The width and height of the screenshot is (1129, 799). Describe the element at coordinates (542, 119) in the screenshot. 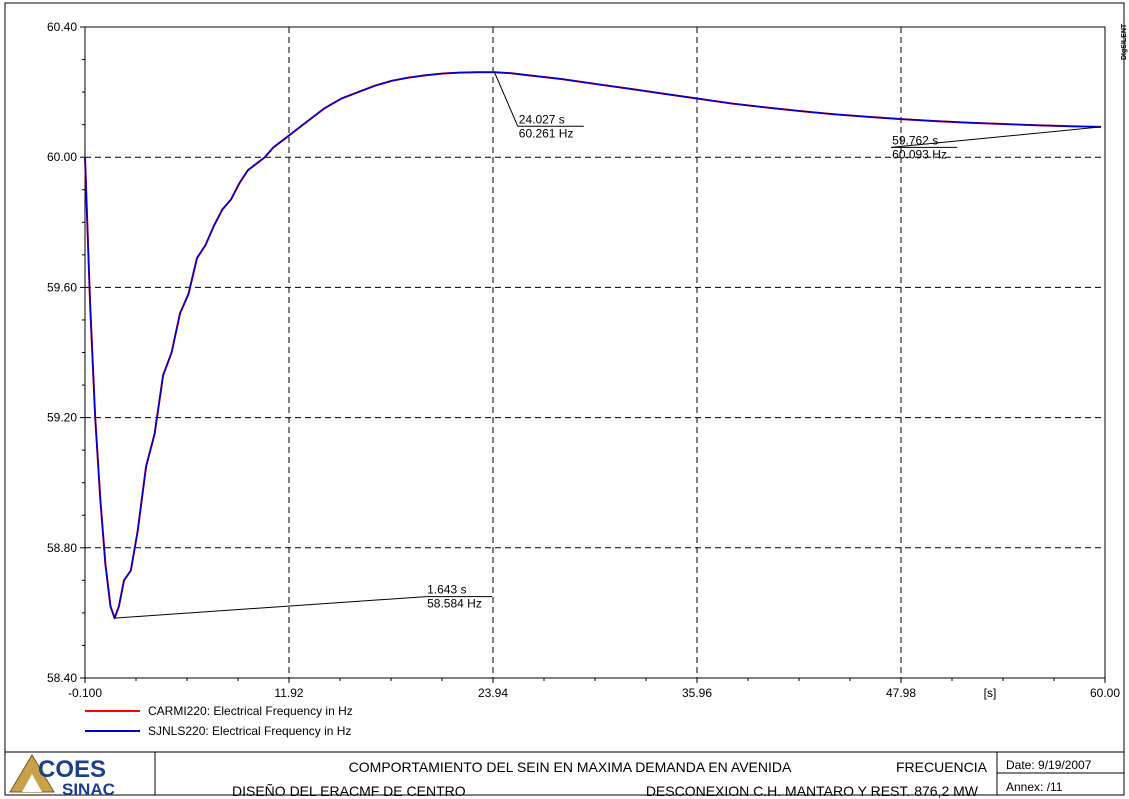

I see `annotation-time: 24.027 s` at that location.